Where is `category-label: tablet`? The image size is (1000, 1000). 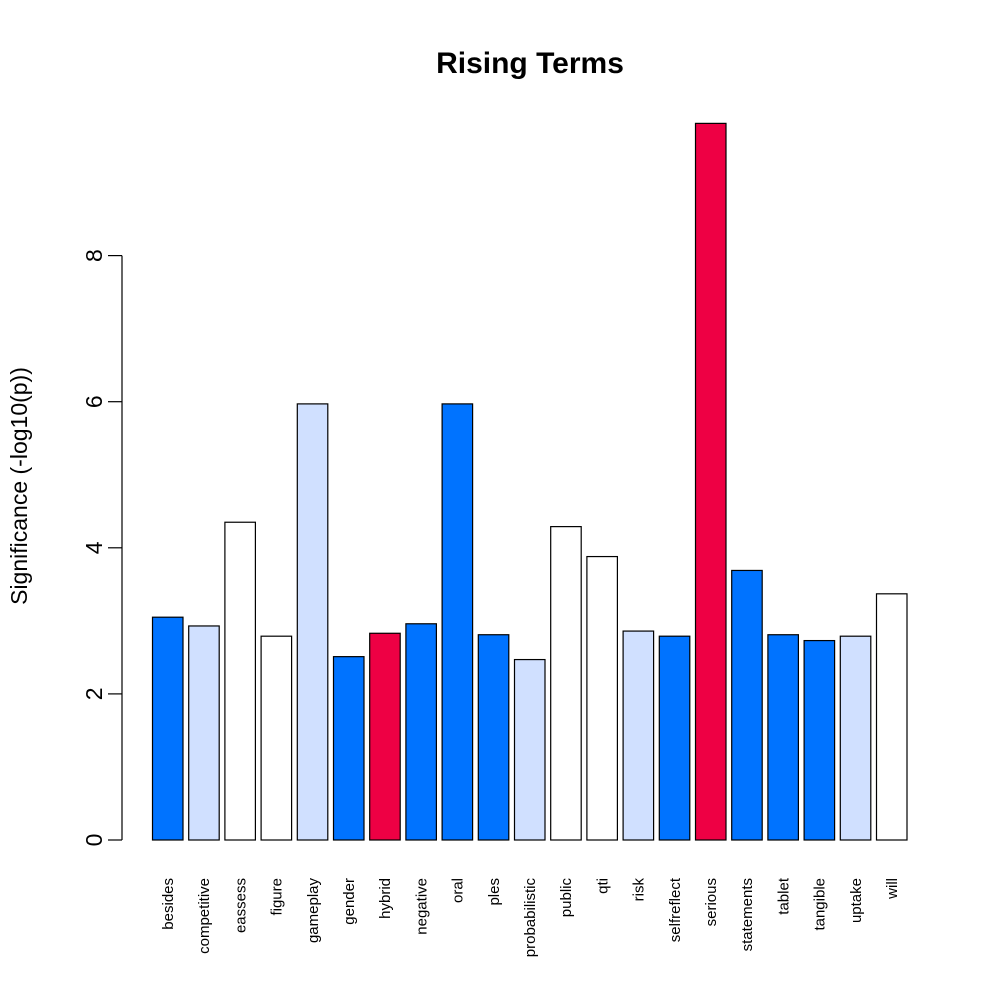 category-label: tablet is located at coordinates (783, 896).